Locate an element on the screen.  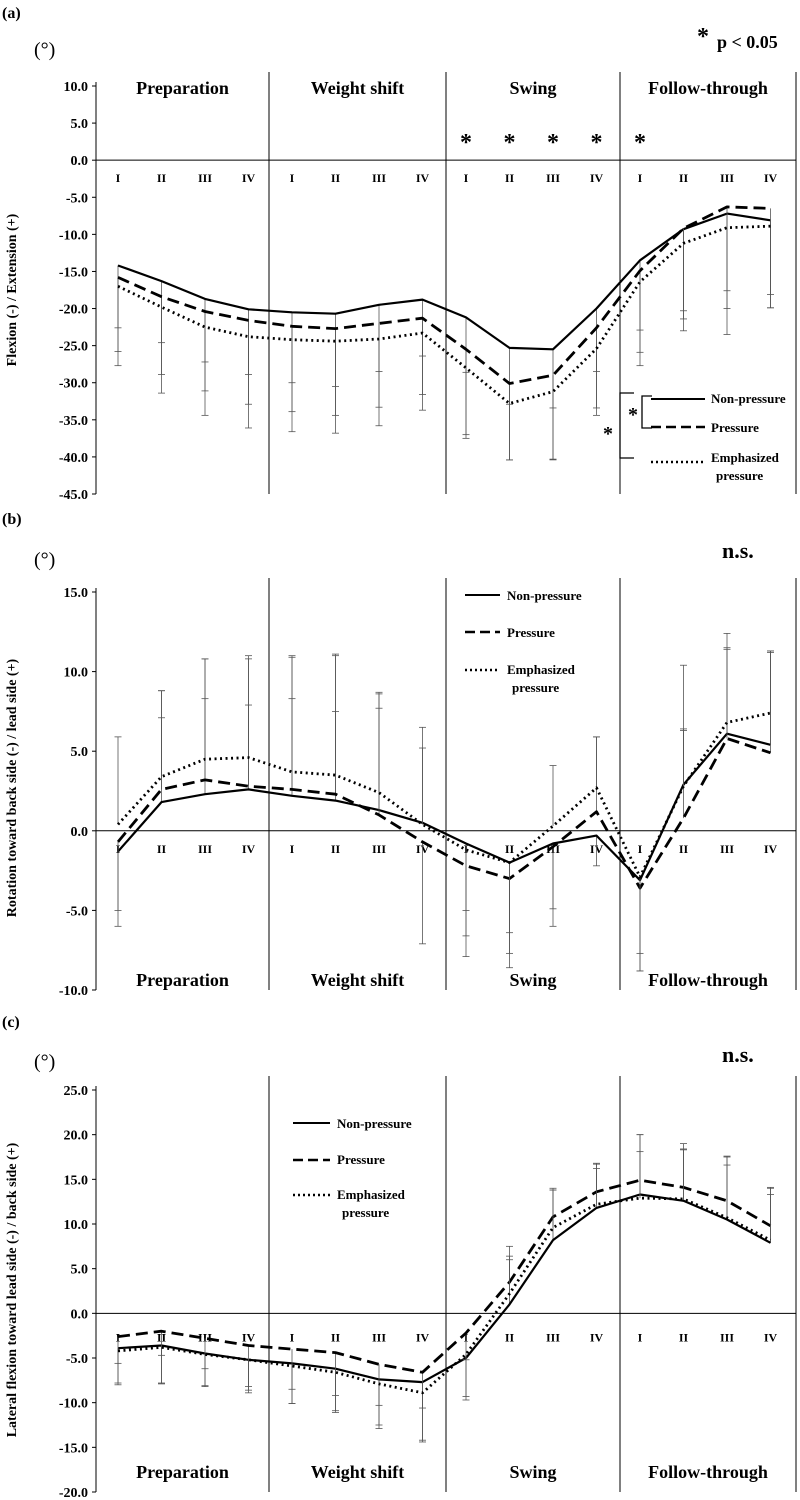
y-tick-label: -25.0 is located at coordinates (73, 347).